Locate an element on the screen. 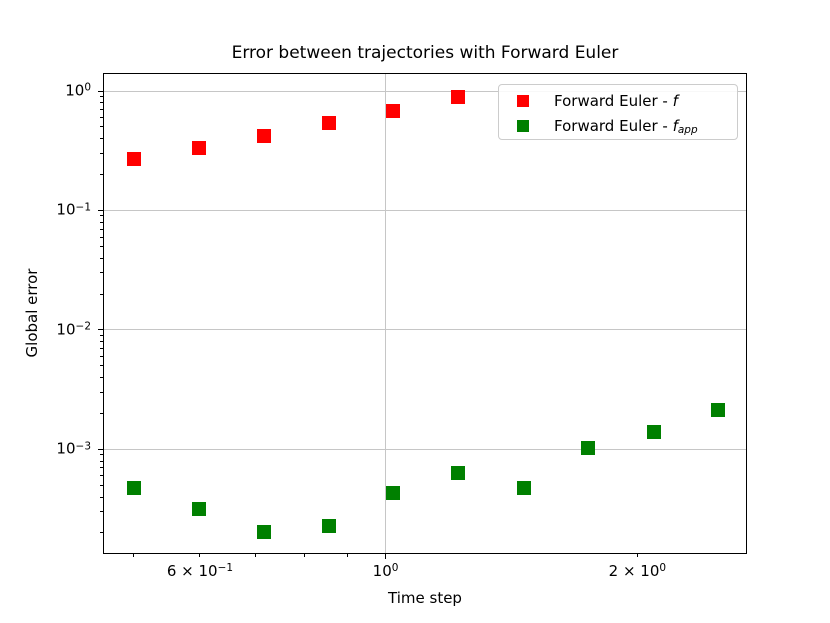 The height and width of the screenshot is (623, 830). legend-label: Forward Euler - f is located at coordinates (616, 100).